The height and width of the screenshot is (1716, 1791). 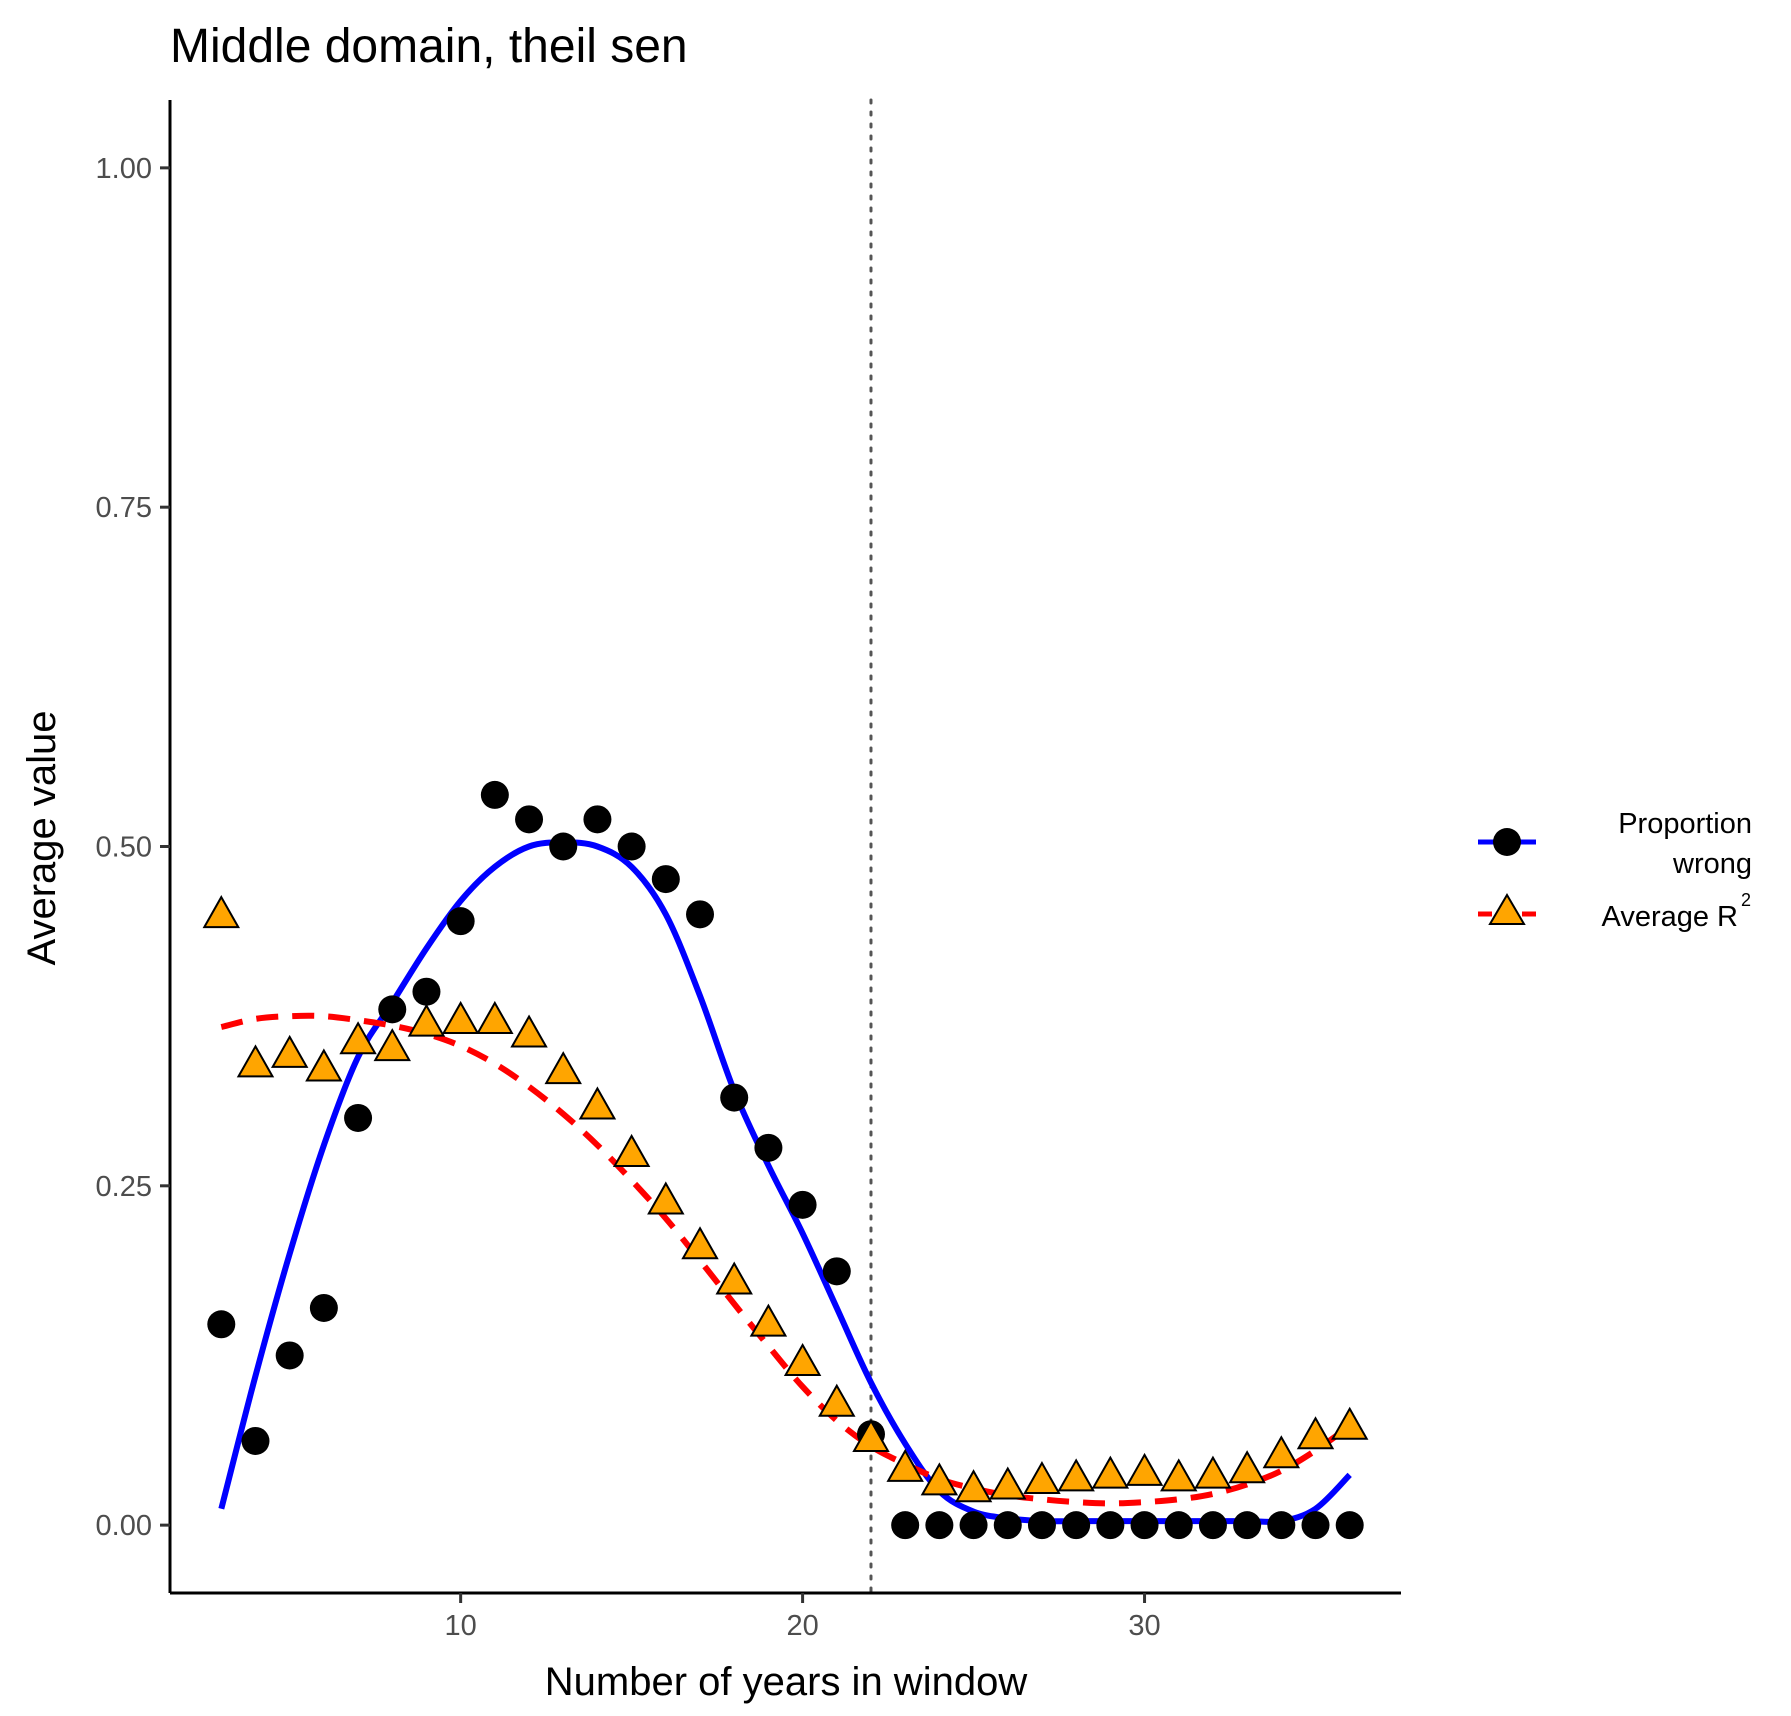 I want to click on legend-key-proportion-wrong, so click(x=1507, y=842).